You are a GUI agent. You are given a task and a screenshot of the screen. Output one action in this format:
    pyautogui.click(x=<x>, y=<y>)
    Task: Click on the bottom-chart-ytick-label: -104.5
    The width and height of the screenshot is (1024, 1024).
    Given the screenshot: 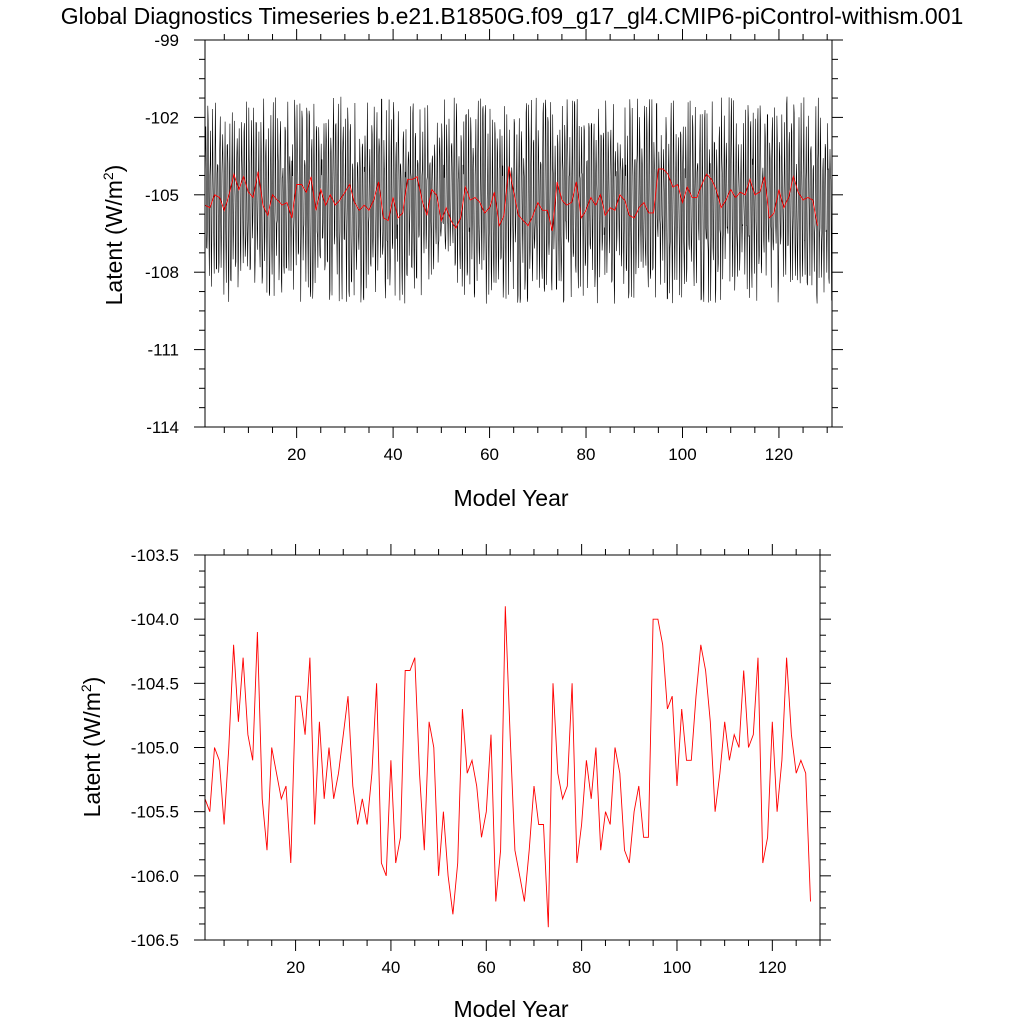 What is the action you would take?
    pyautogui.click(x=155, y=683)
    